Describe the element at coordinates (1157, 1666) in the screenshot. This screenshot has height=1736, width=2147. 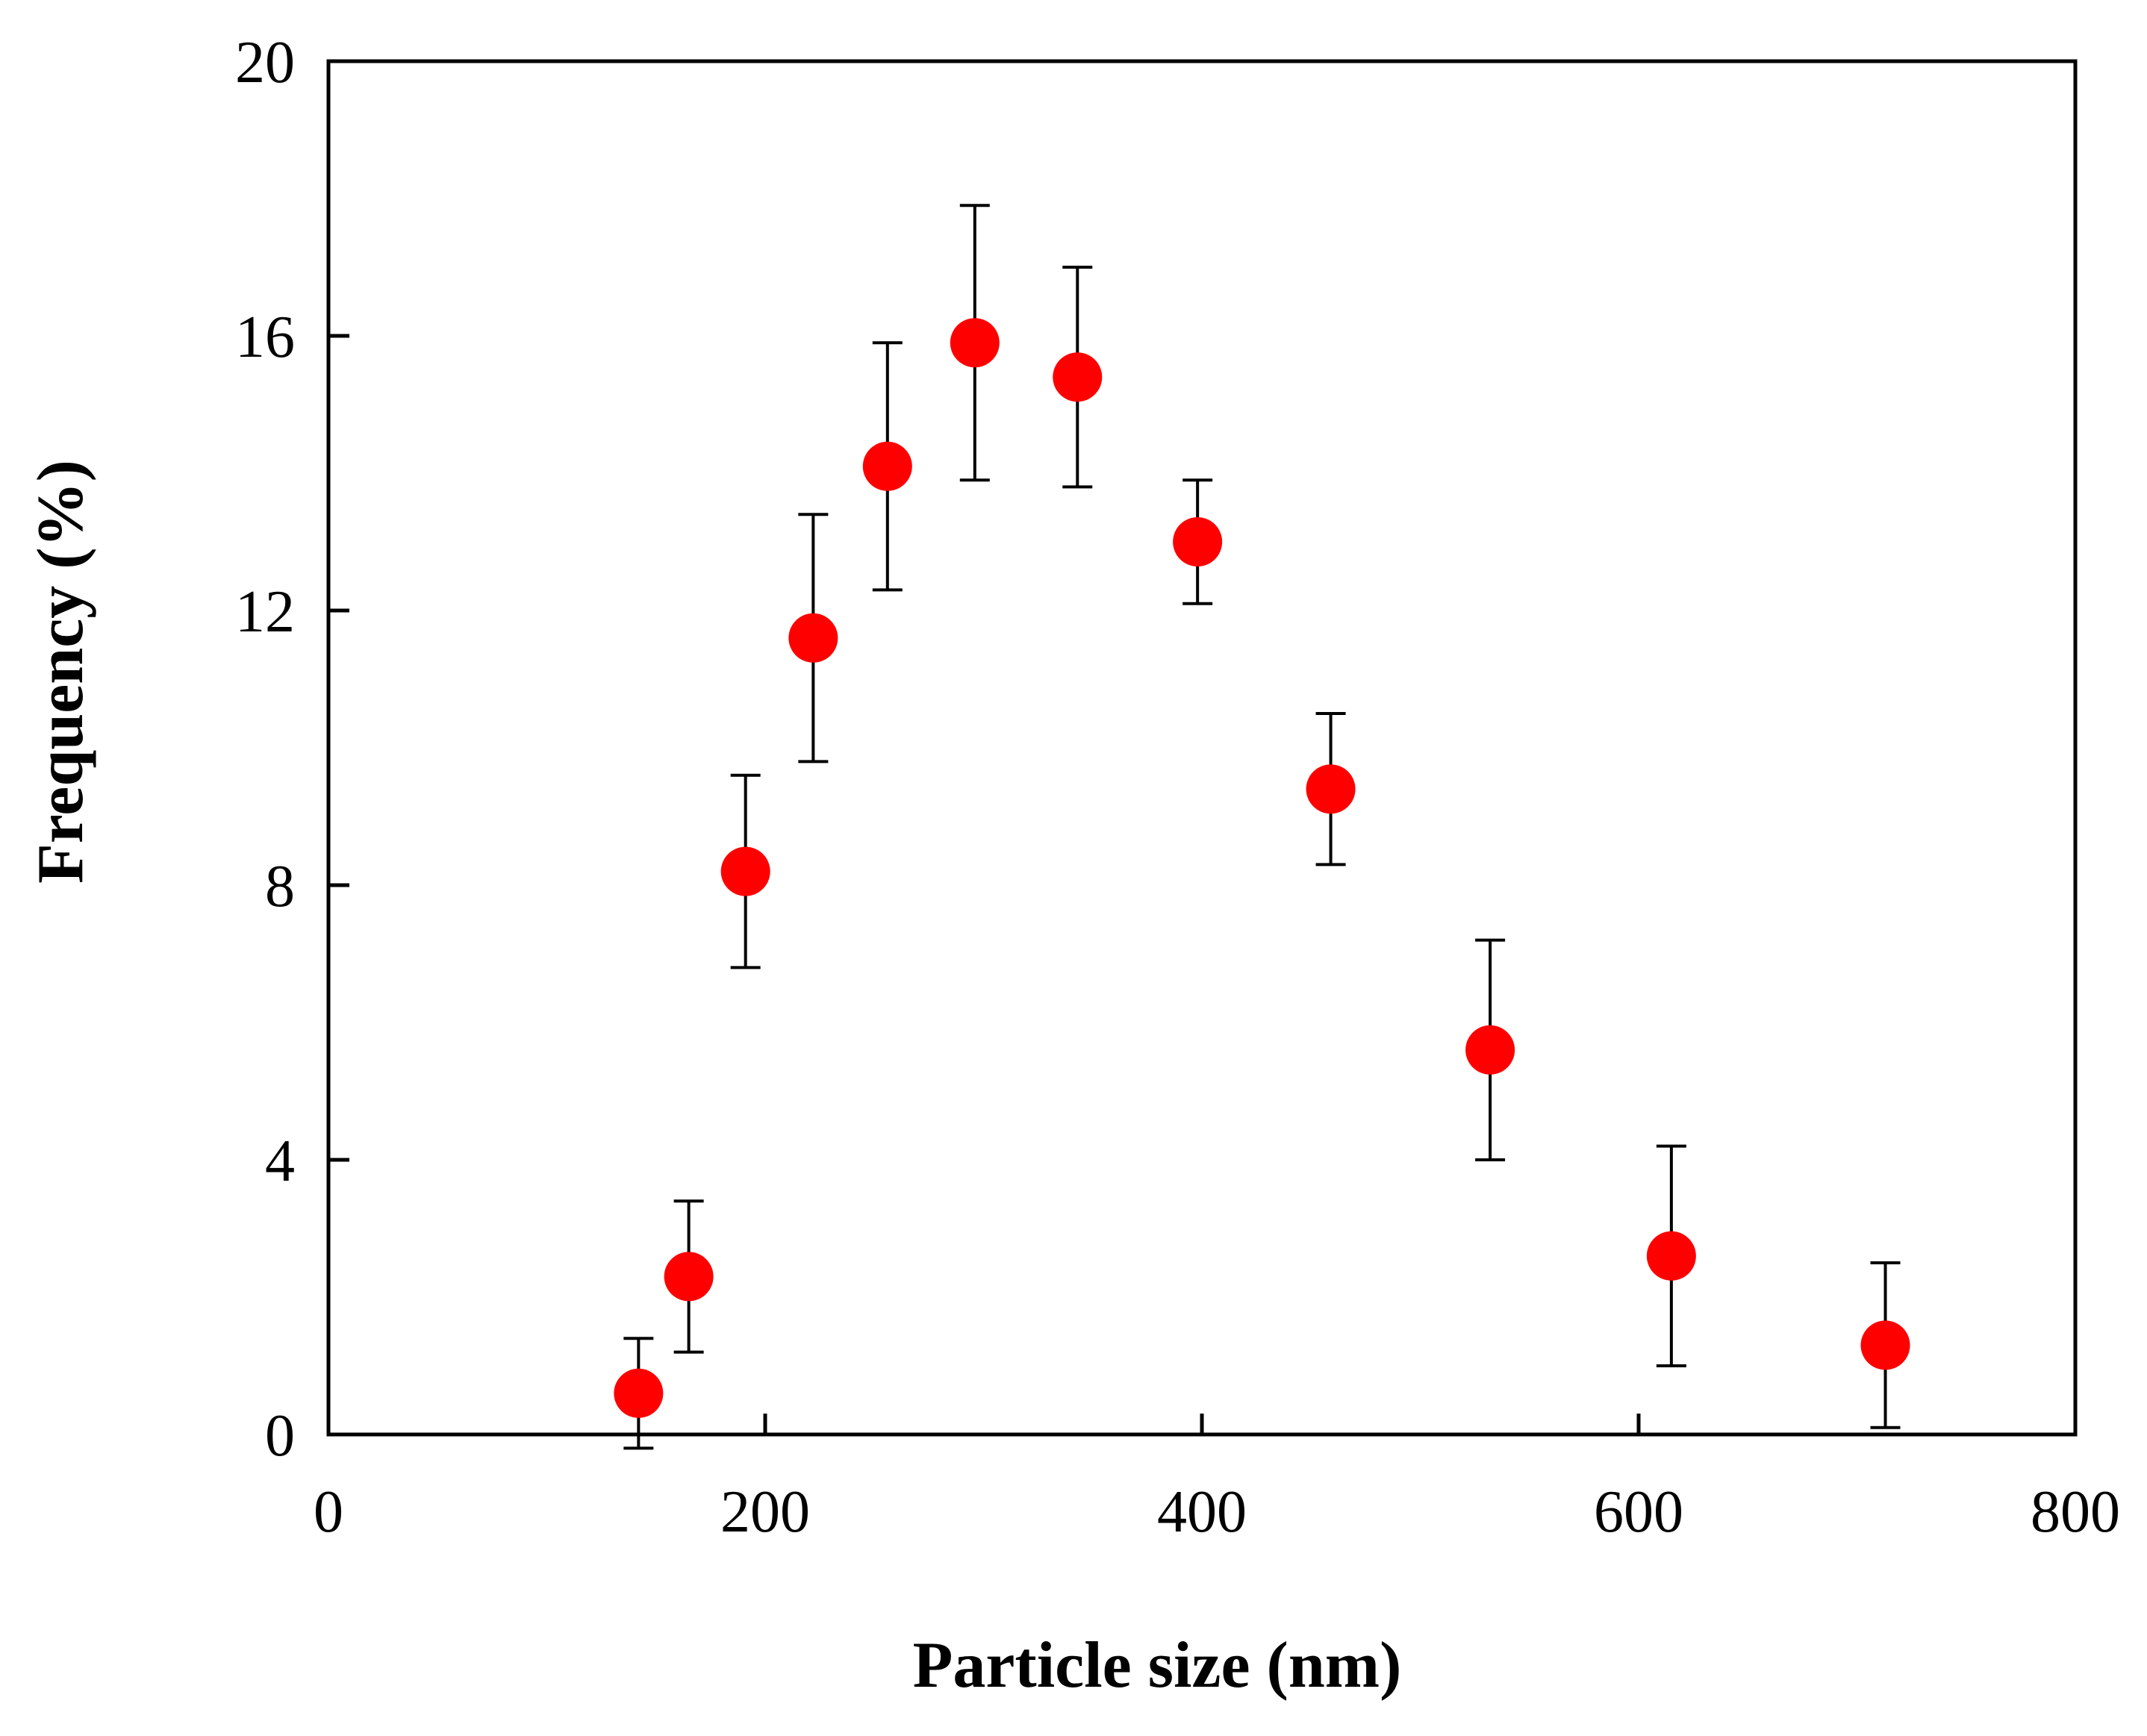
I see `x-axis-title: Particle size (nm)` at that location.